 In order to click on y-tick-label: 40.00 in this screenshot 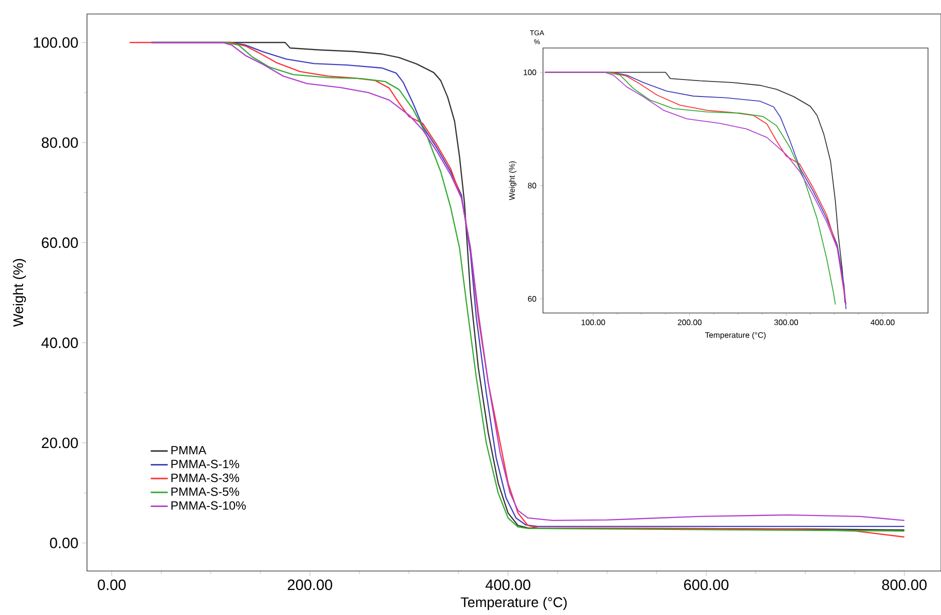, I will do `click(59, 343)`.